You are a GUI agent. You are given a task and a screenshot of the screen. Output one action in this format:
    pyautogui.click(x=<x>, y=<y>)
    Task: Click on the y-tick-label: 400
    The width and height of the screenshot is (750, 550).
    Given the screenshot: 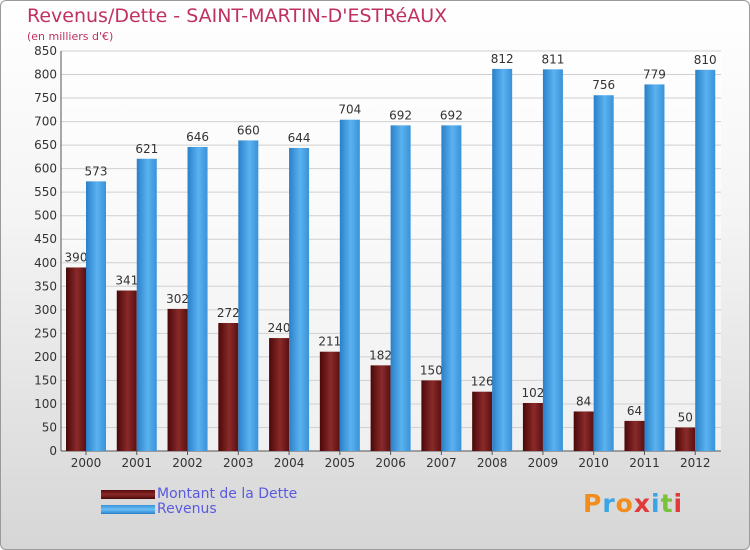 What is the action you would take?
    pyautogui.click(x=45, y=263)
    